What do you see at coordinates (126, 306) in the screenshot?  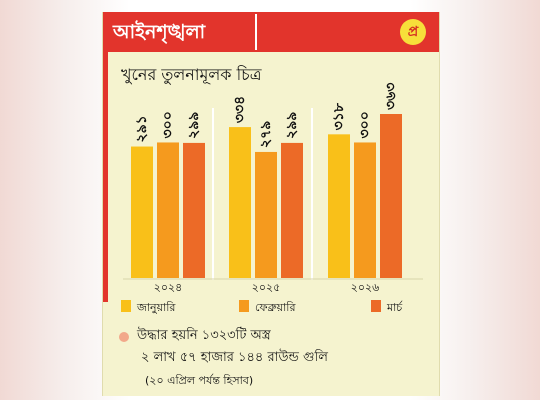 I see `legend-swatch-january` at bounding box center [126, 306].